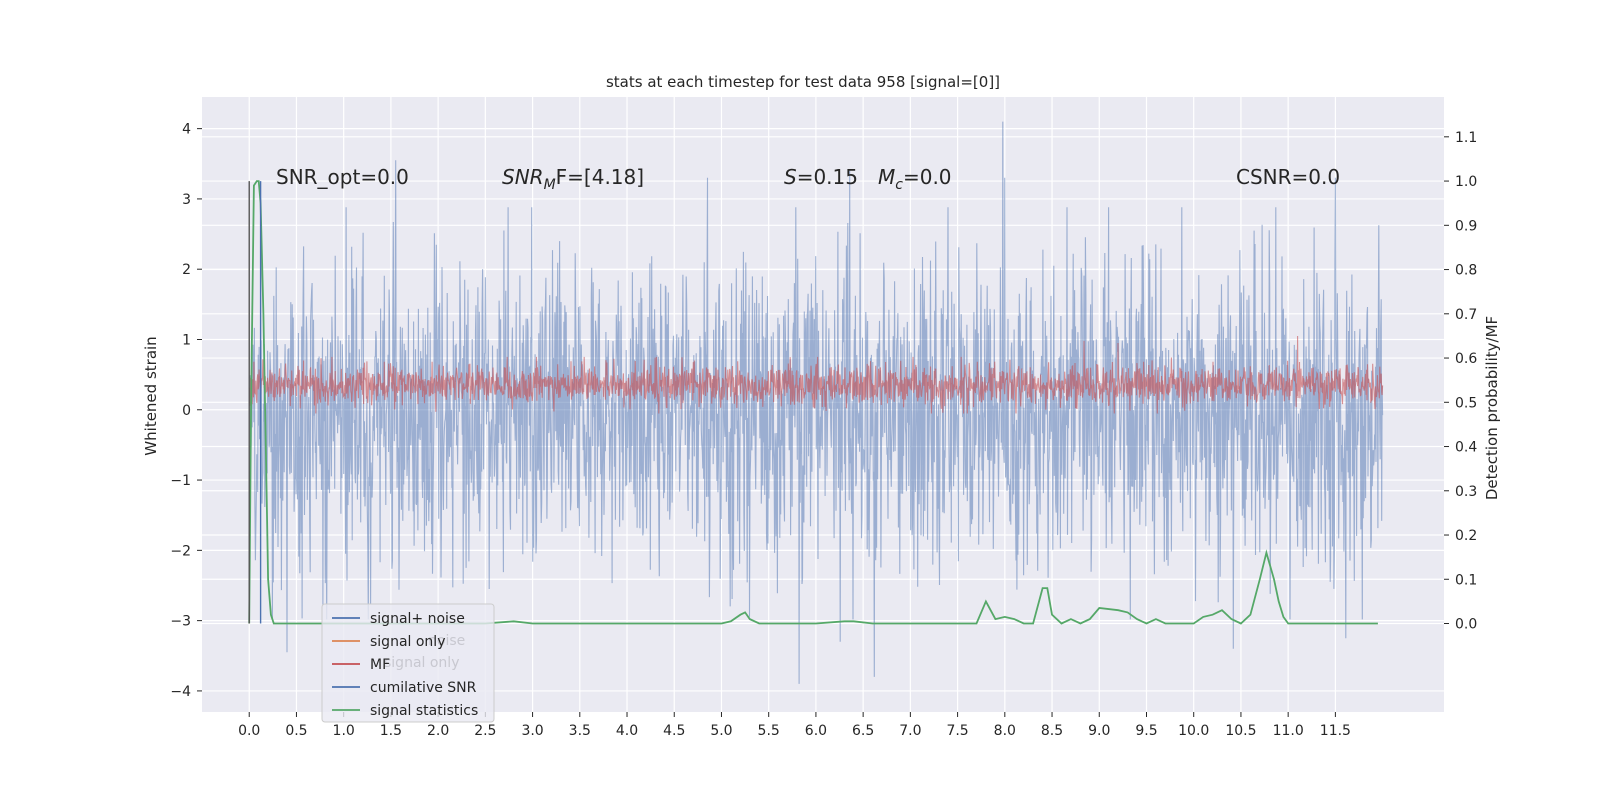  Describe the element at coordinates (1466, 580) in the screenshot. I see `y-right-tick-label: 0.1` at that location.